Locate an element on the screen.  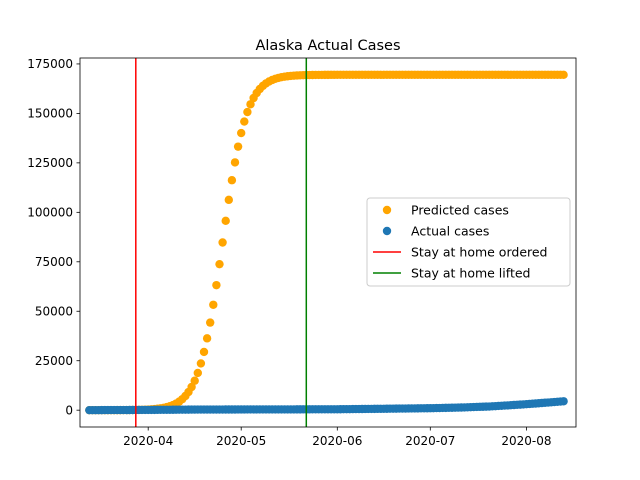
y-tick-label: 100000 is located at coordinates (50, 213).